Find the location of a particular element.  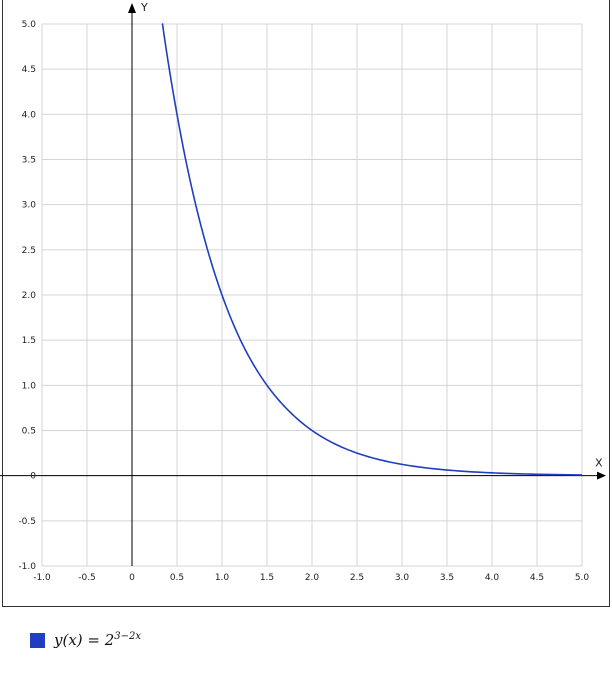

y-tick-label: 5.0 is located at coordinates (29, 25).